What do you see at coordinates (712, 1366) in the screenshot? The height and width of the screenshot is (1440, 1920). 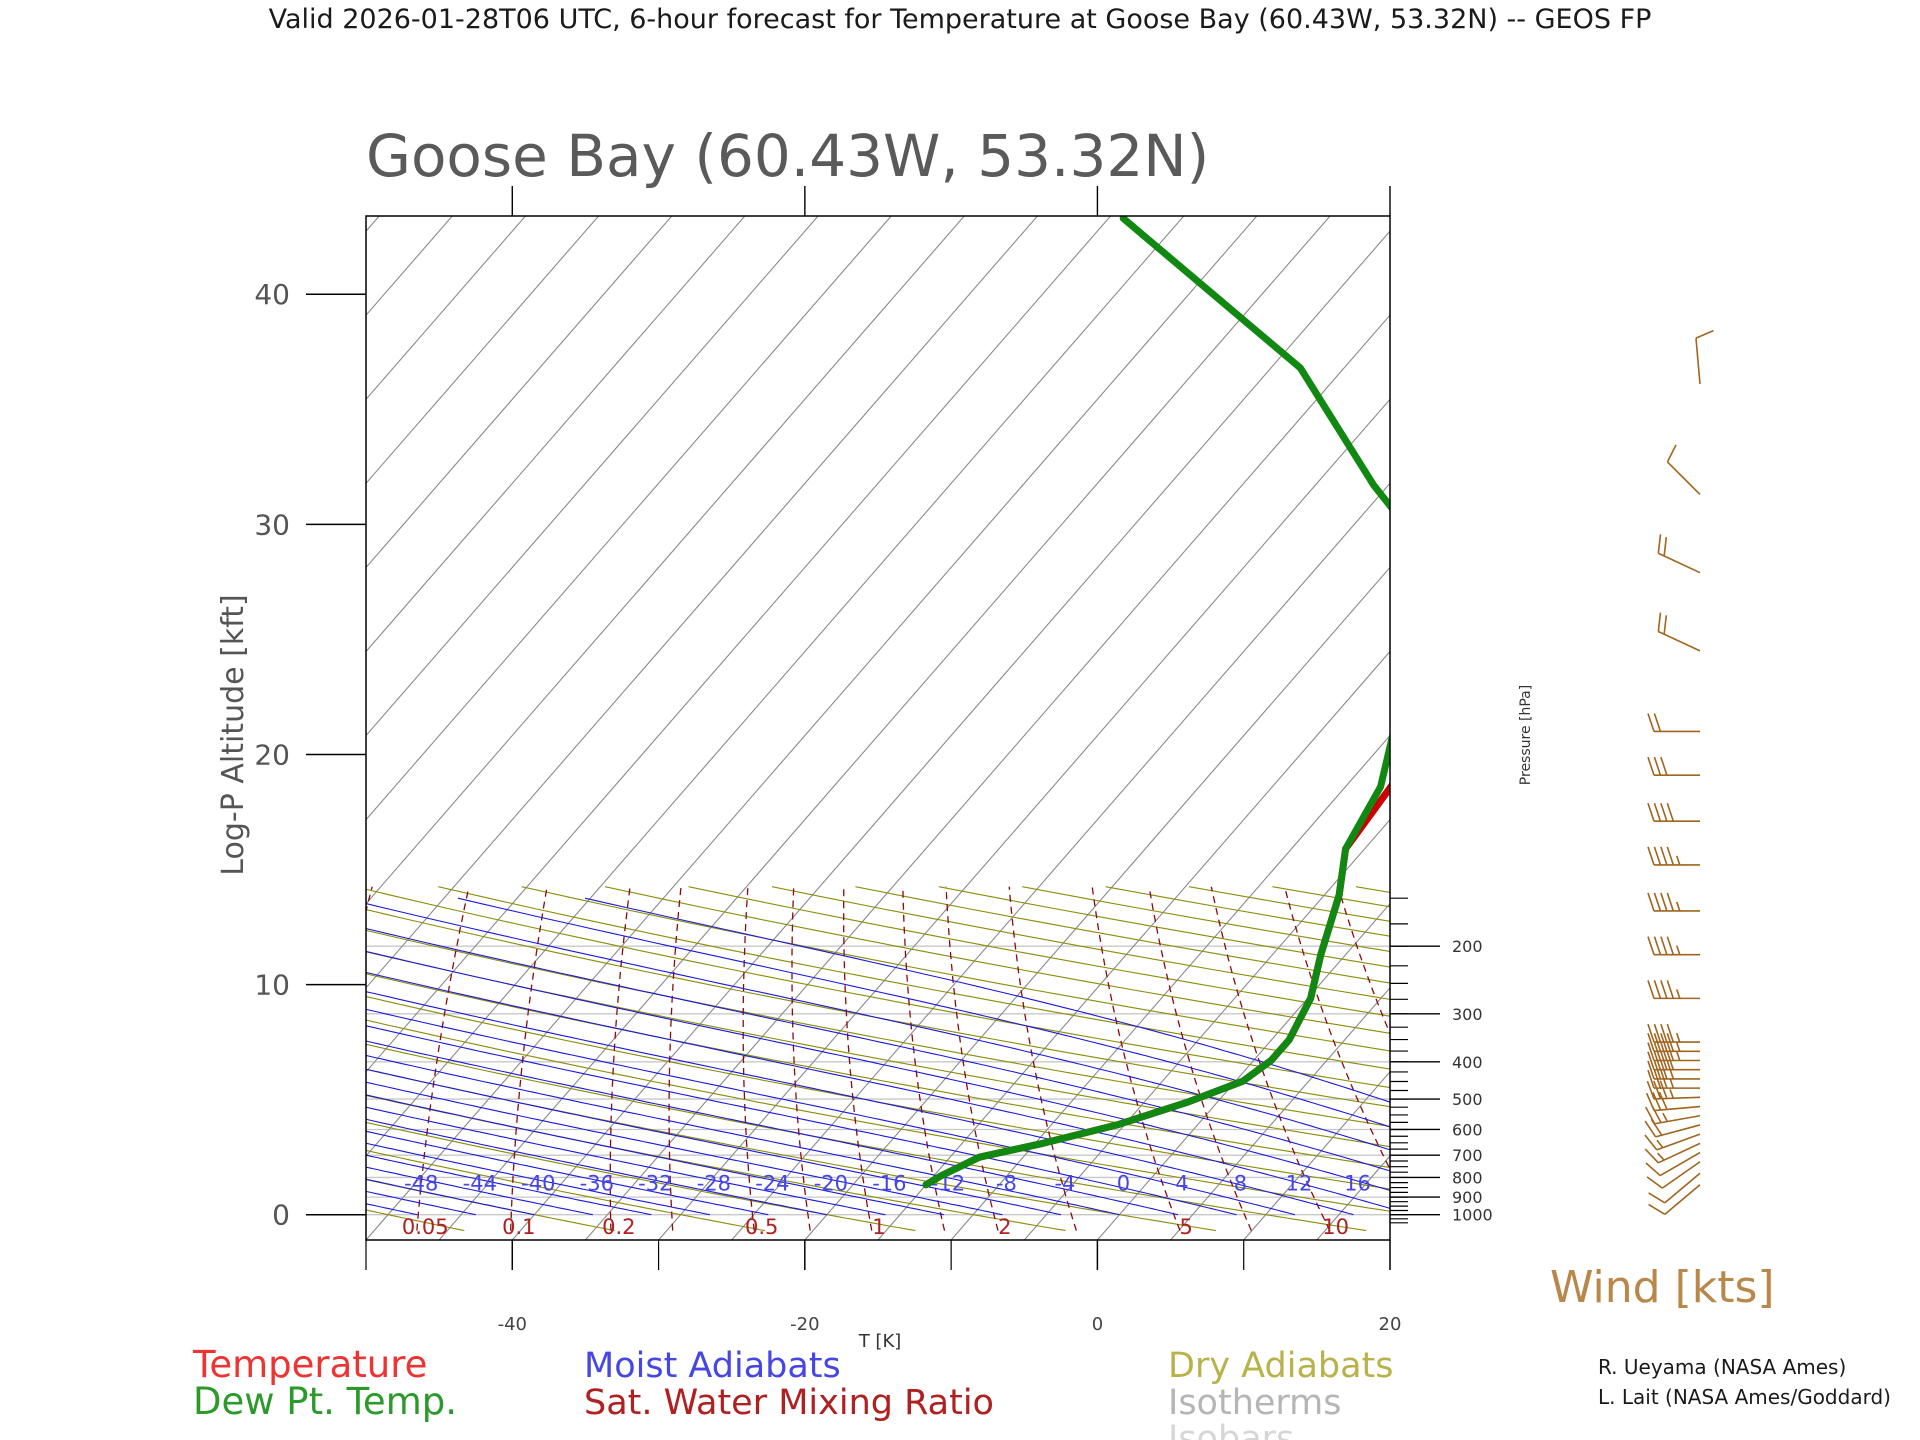 I see `legend-moist-adiabats: Moist Adiabats` at bounding box center [712, 1366].